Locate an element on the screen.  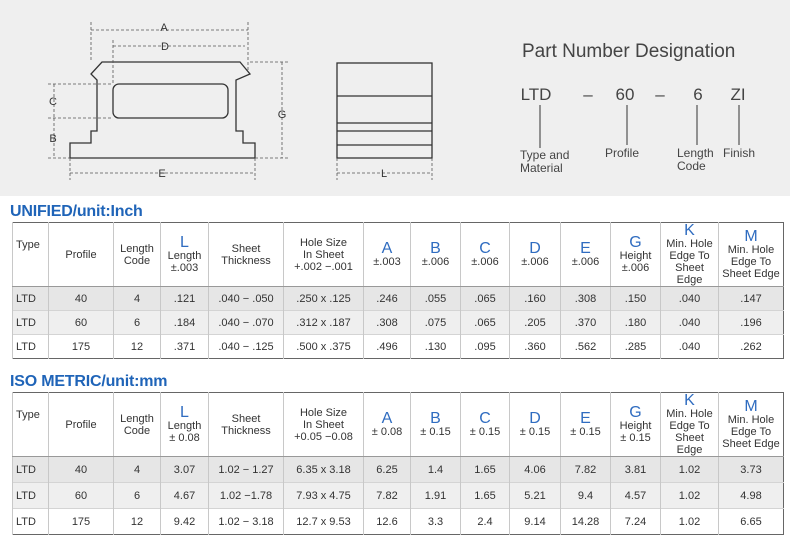
code: ZI is located at coordinates (737, 94).